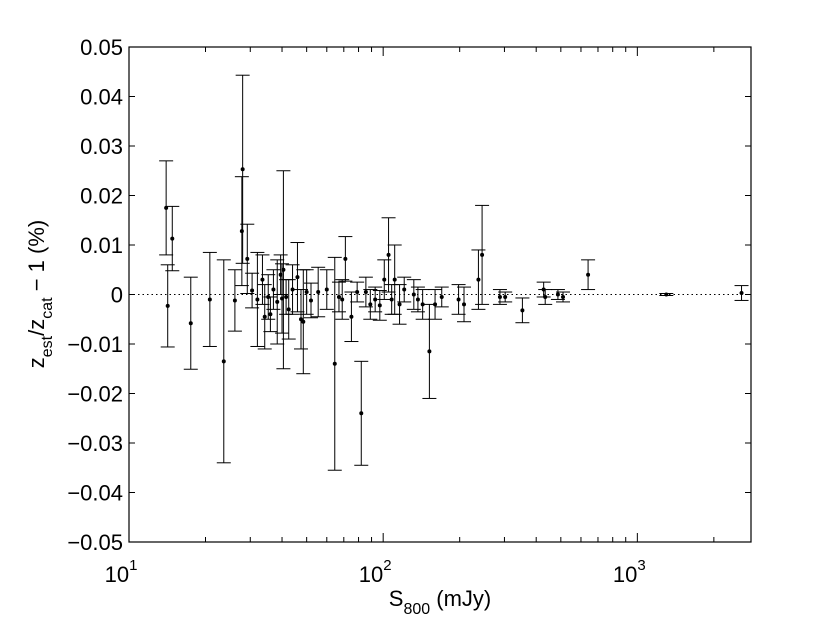  Describe the element at coordinates (629, 572) in the screenshot. I see `x-tick-label: 10³` at that location.